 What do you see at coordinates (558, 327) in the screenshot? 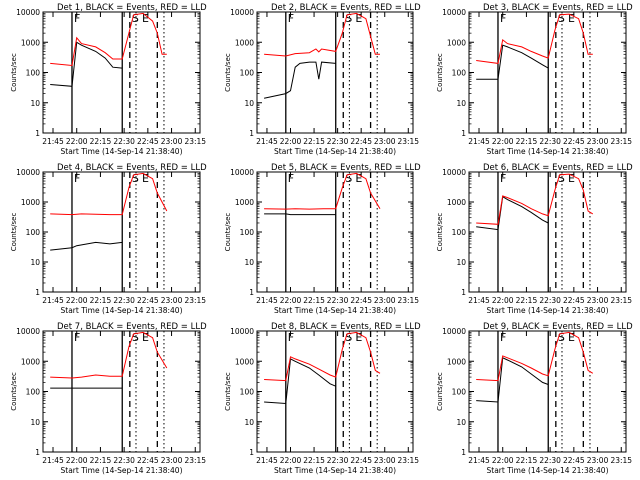
I see `panel-title: Det 9, BLACK = Events, RED = LLD` at bounding box center [558, 327].